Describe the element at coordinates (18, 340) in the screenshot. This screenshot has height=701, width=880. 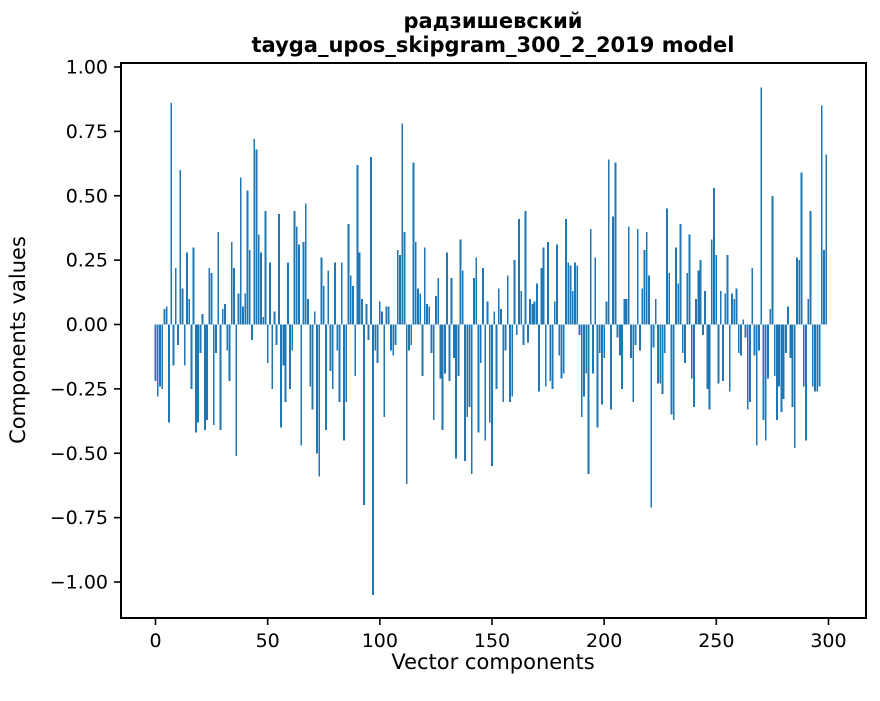
I see `y-axis-label: Components values` at that location.